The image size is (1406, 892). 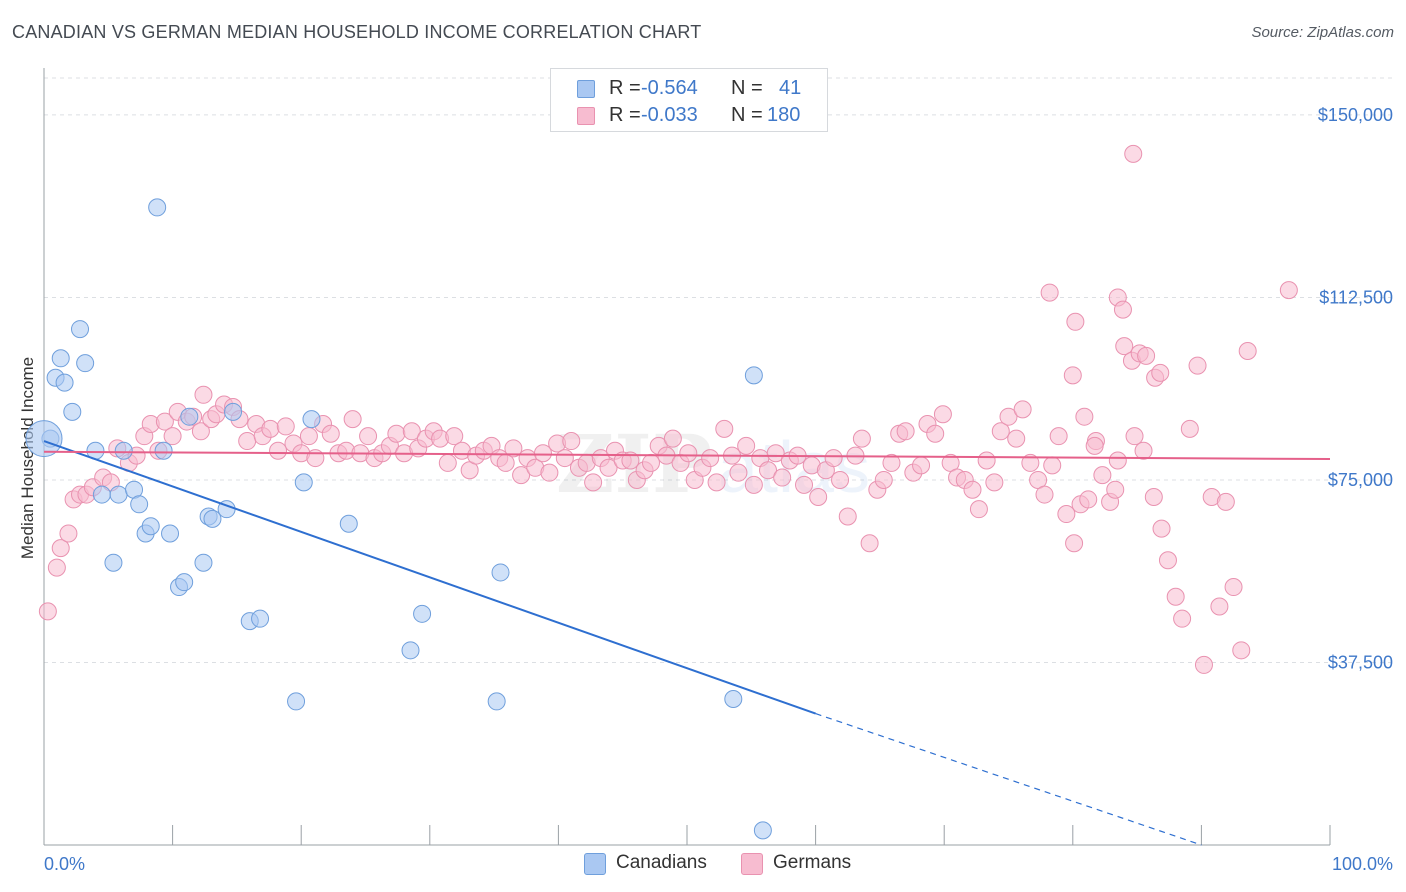 What do you see at coordinates (64, 864) in the screenshot?
I see `x-tick-label: 0.0%` at bounding box center [64, 864].